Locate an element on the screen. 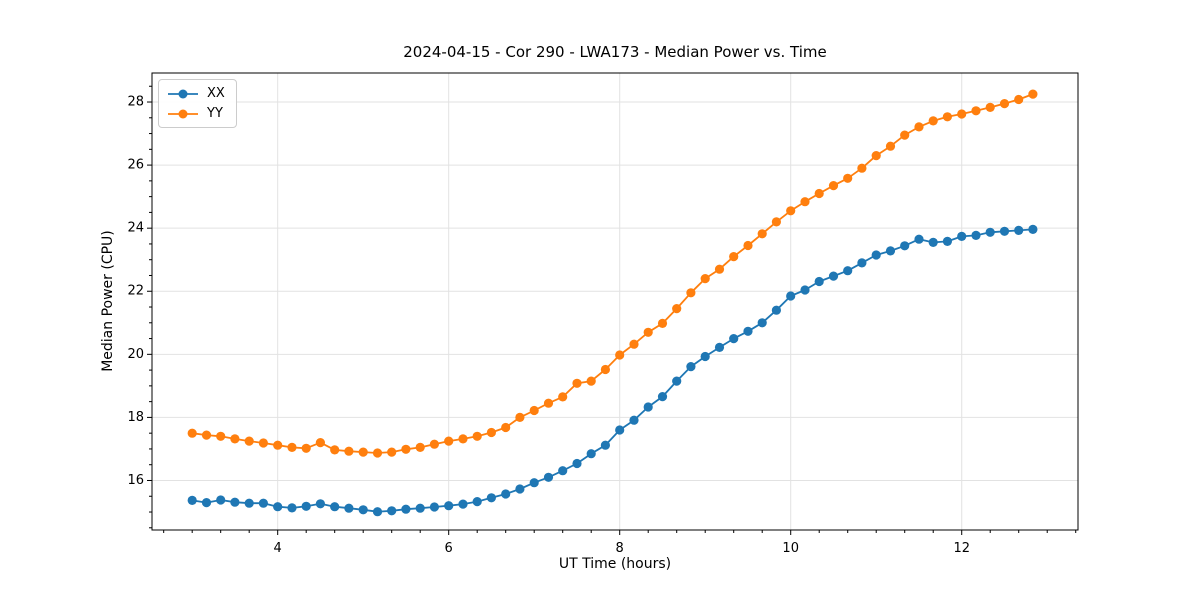 This screenshot has height=600, width=1200. x-axis-label: UT Time (hours) is located at coordinates (615, 564).